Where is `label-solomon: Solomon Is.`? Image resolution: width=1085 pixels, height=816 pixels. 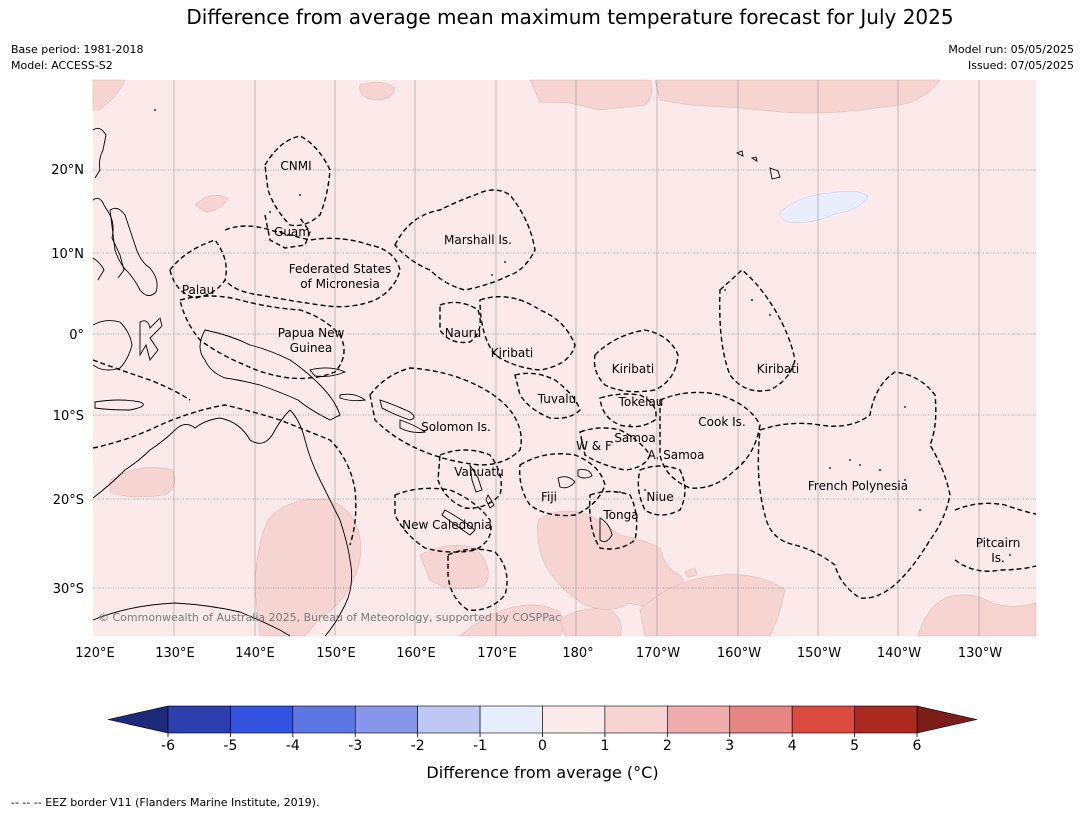 label-solomon: Solomon Is. is located at coordinates (456, 427).